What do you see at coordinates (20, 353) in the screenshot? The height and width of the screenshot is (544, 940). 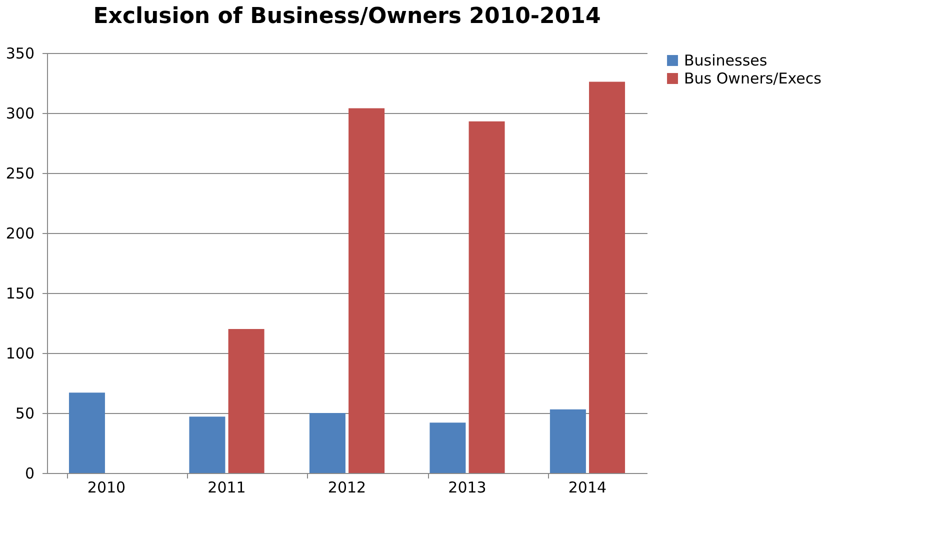 I see `y-tick-label: 100` at bounding box center [20, 353].